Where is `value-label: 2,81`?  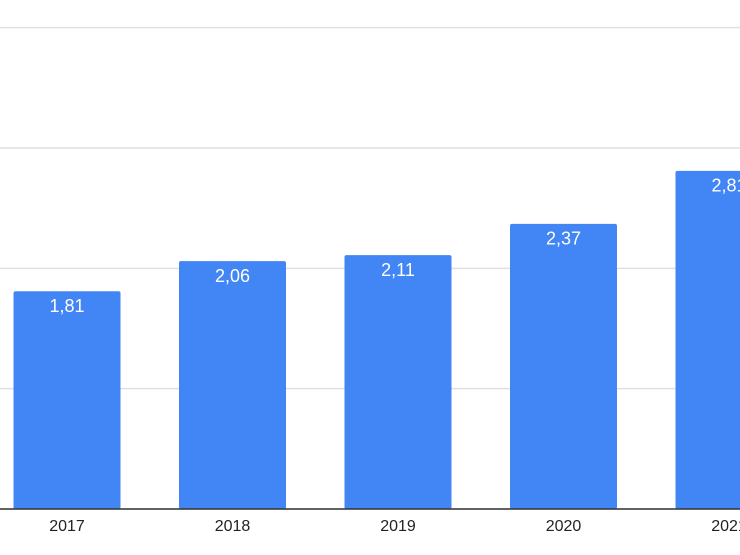 value-label: 2,81 is located at coordinates (725, 186).